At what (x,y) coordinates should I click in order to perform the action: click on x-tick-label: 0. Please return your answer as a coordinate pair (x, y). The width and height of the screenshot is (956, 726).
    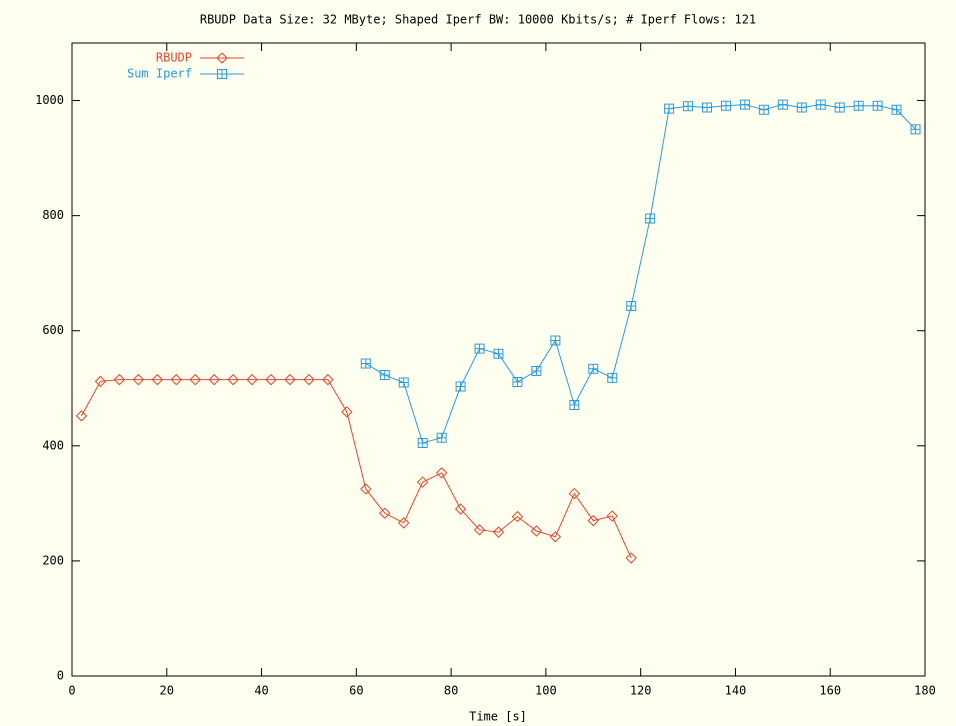
    Looking at the image, I should click on (71, 691).